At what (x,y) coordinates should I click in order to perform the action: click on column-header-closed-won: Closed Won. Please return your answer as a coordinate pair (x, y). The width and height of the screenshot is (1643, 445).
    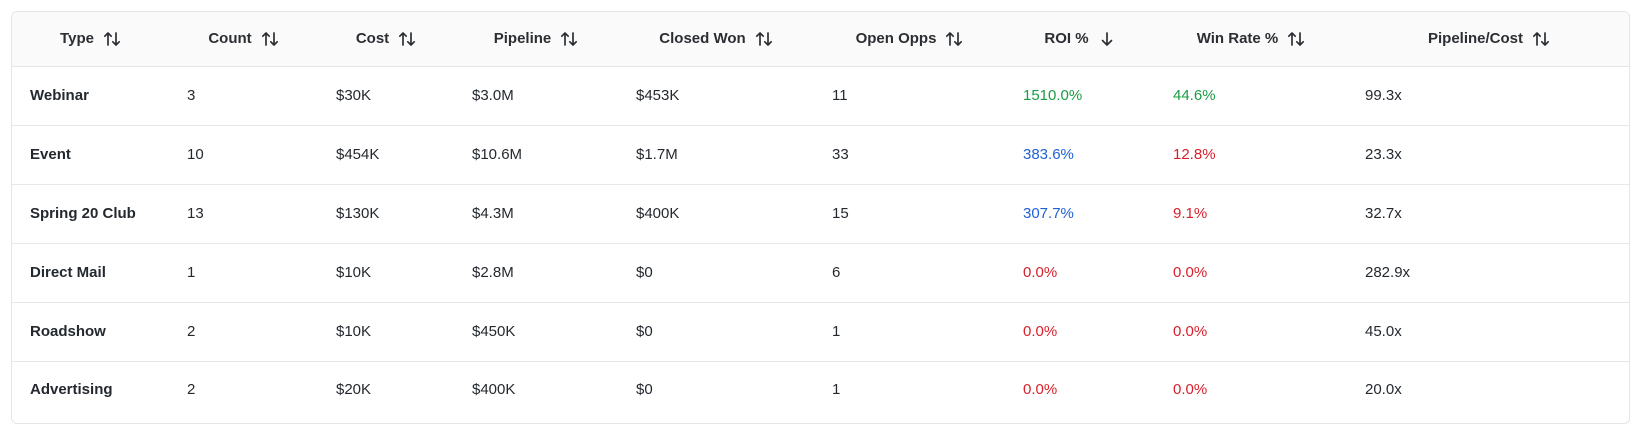
    Looking at the image, I should click on (716, 39).